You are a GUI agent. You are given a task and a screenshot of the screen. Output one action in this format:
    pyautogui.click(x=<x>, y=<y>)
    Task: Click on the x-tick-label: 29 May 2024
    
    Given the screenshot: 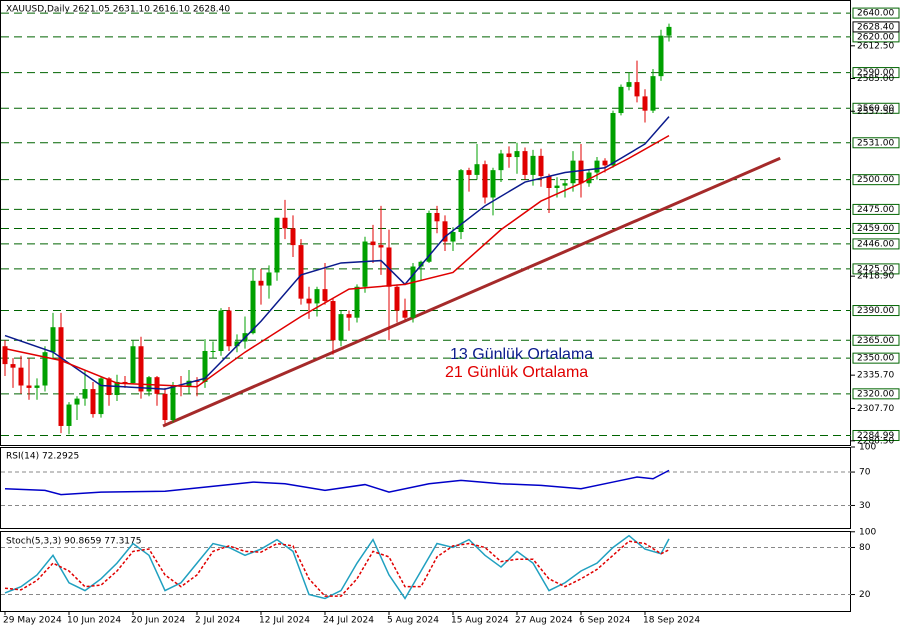 What is the action you would take?
    pyautogui.click(x=32, y=621)
    